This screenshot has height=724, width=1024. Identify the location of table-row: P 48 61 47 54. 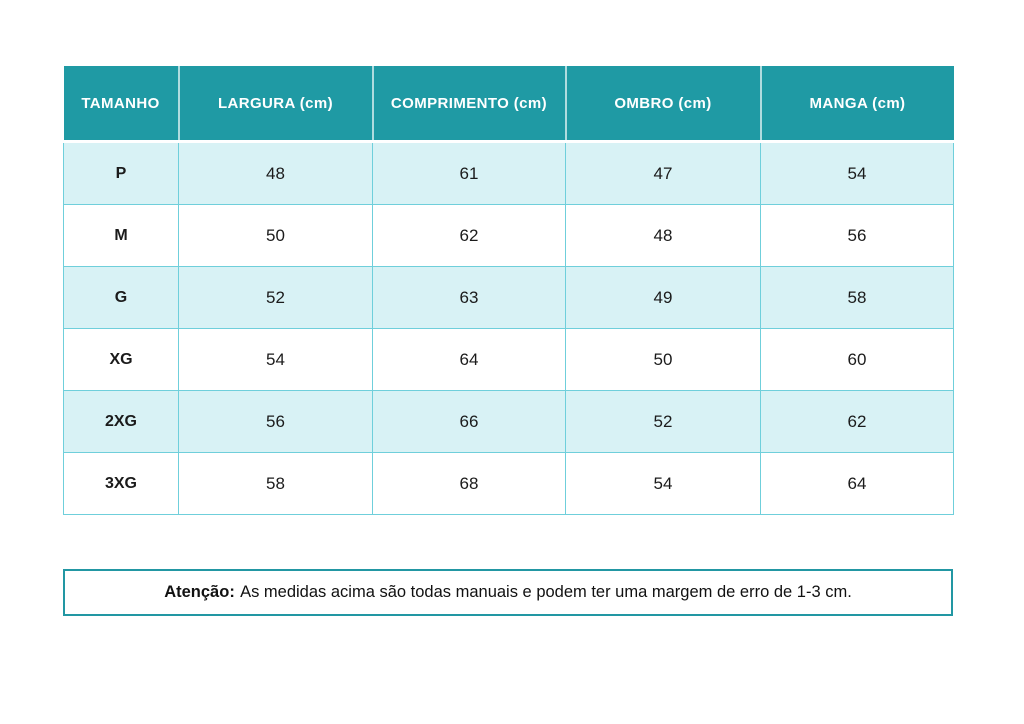
(508, 173).